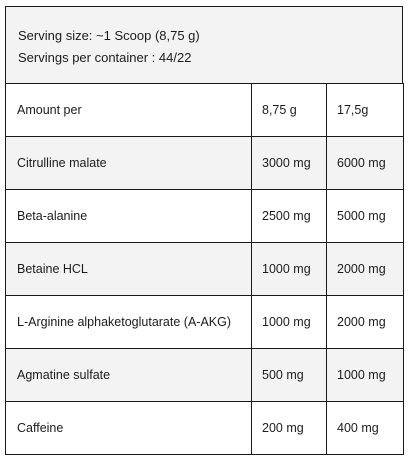  I want to click on amount-double-serving: 5000 mg, so click(365, 216).